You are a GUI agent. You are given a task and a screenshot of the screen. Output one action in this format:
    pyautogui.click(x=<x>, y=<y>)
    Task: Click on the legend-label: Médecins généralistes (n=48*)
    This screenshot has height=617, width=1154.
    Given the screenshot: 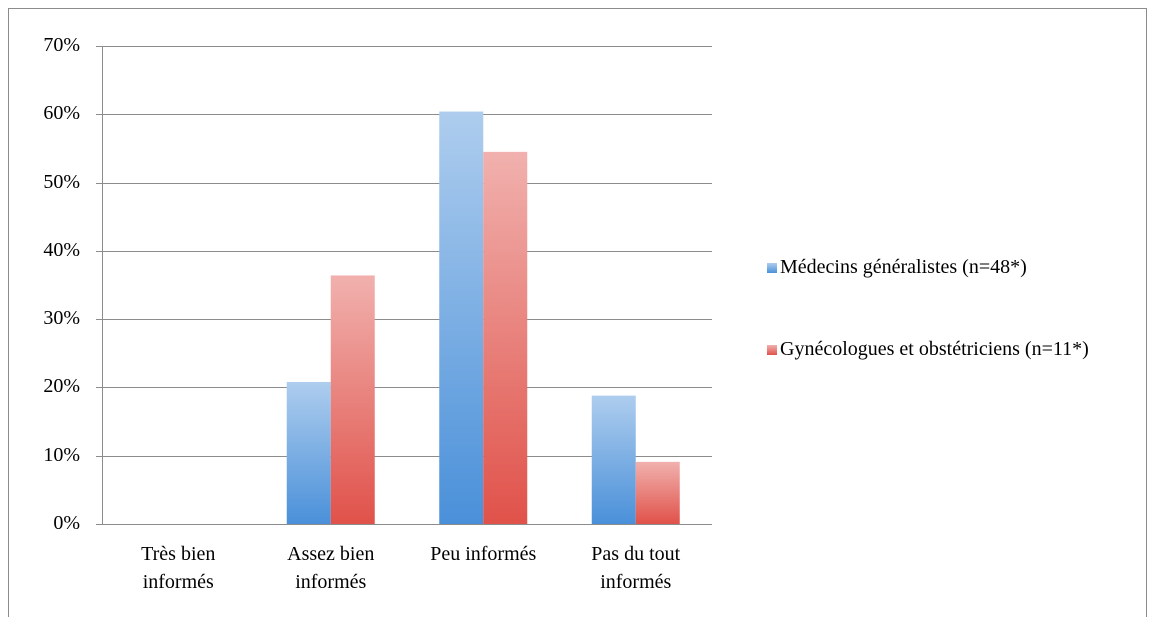 What is the action you would take?
    pyautogui.click(x=903, y=267)
    